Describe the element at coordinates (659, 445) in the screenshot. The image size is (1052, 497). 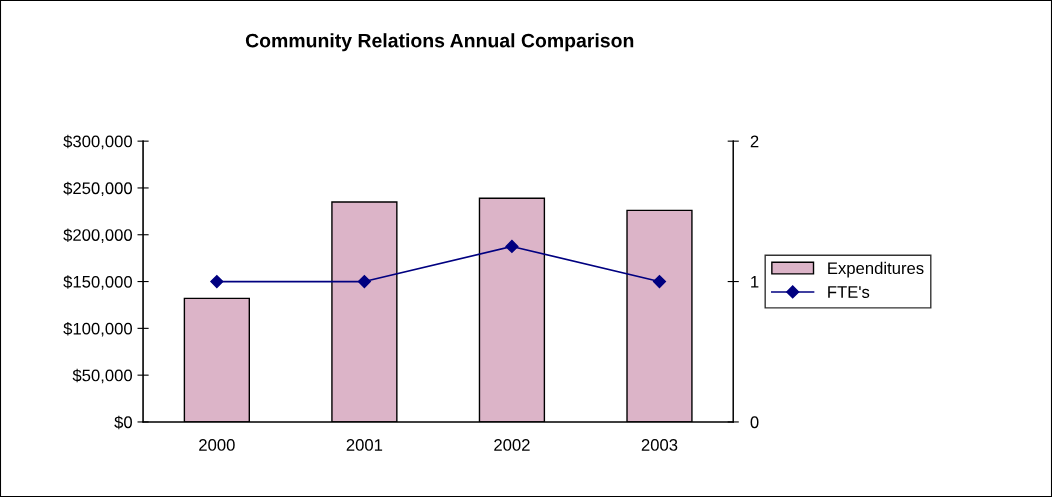
I see `x-tick-label: 2003` at that location.